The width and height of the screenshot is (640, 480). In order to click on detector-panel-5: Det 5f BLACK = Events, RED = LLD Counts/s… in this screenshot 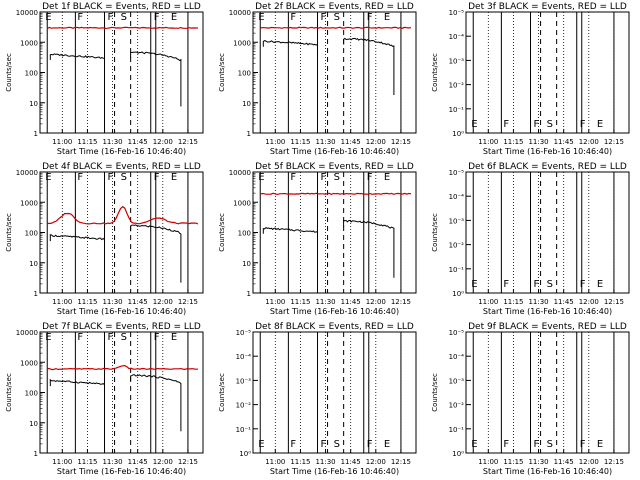, I will do `click(317, 239)`.